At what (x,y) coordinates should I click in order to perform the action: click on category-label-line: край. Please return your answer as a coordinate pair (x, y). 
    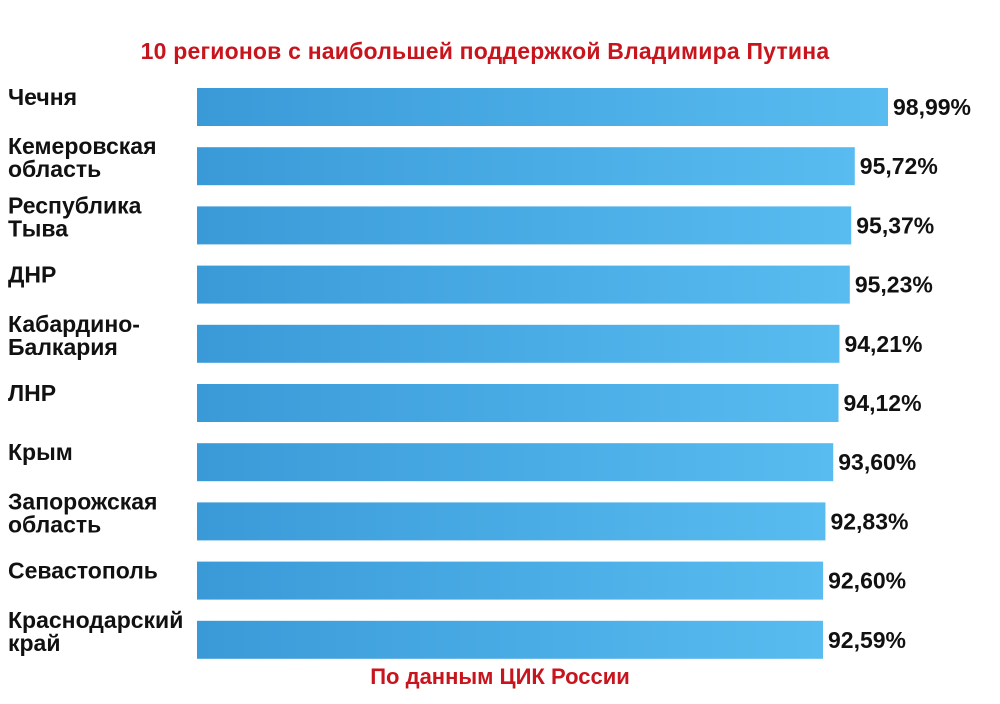
    Looking at the image, I should click on (34, 643).